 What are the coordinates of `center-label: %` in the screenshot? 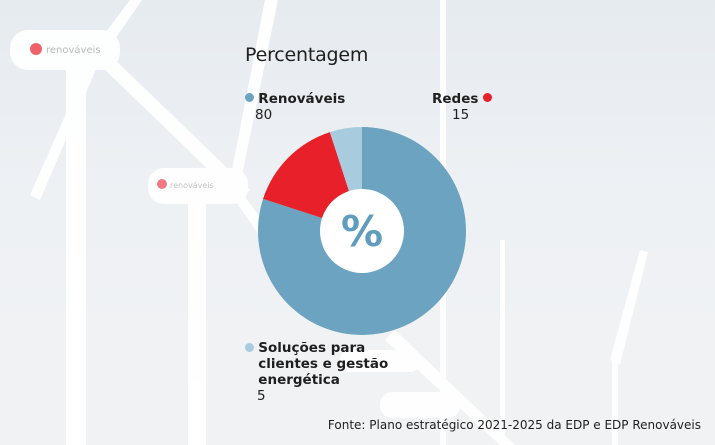 It's located at (362, 231).